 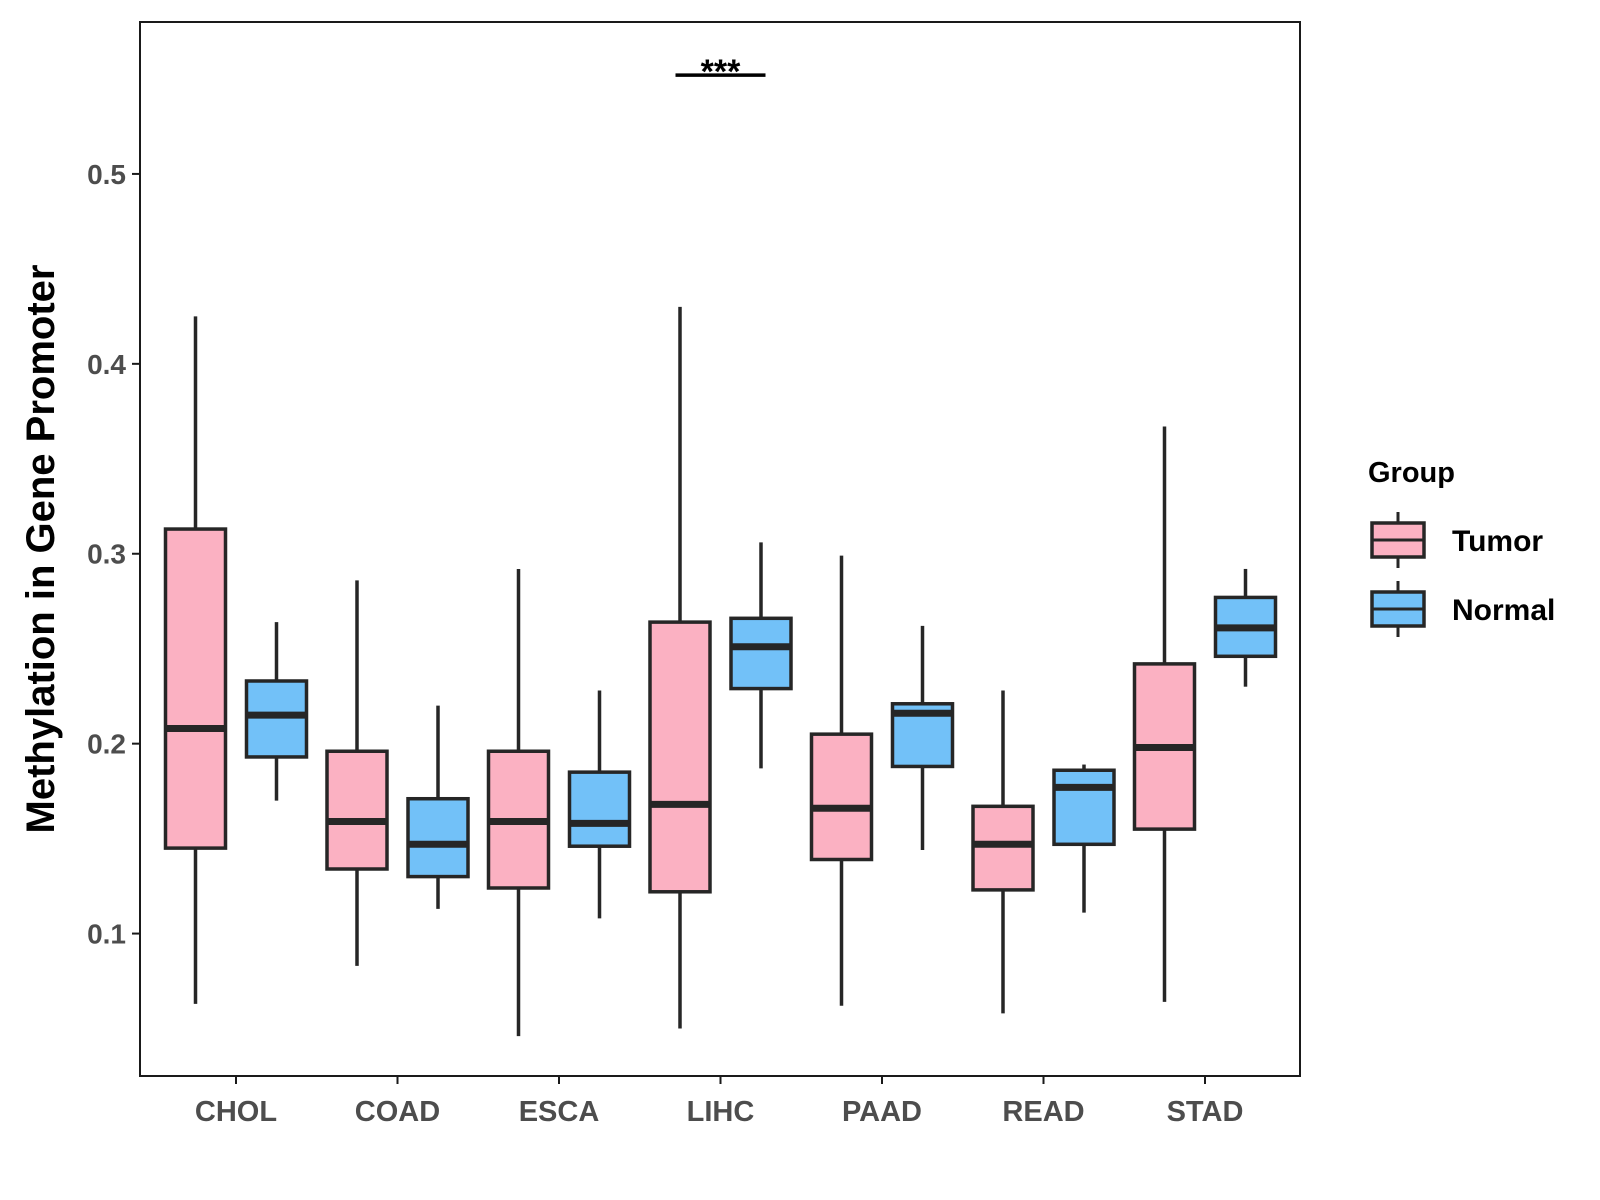 What do you see at coordinates (1411, 473) in the screenshot?
I see `legend-title: Group` at bounding box center [1411, 473].